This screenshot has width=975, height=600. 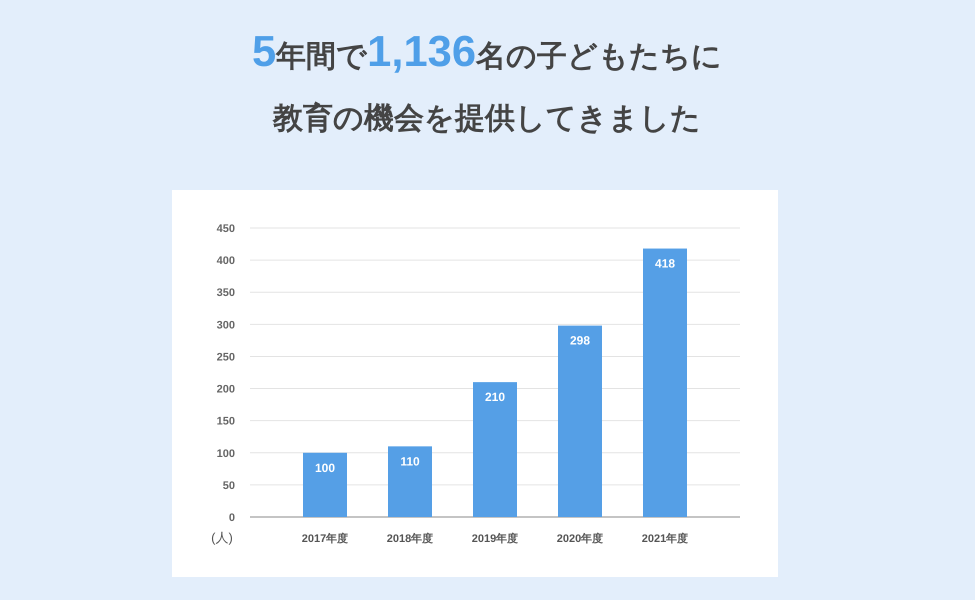 I want to click on y-tick-label: 200, so click(x=225, y=390).